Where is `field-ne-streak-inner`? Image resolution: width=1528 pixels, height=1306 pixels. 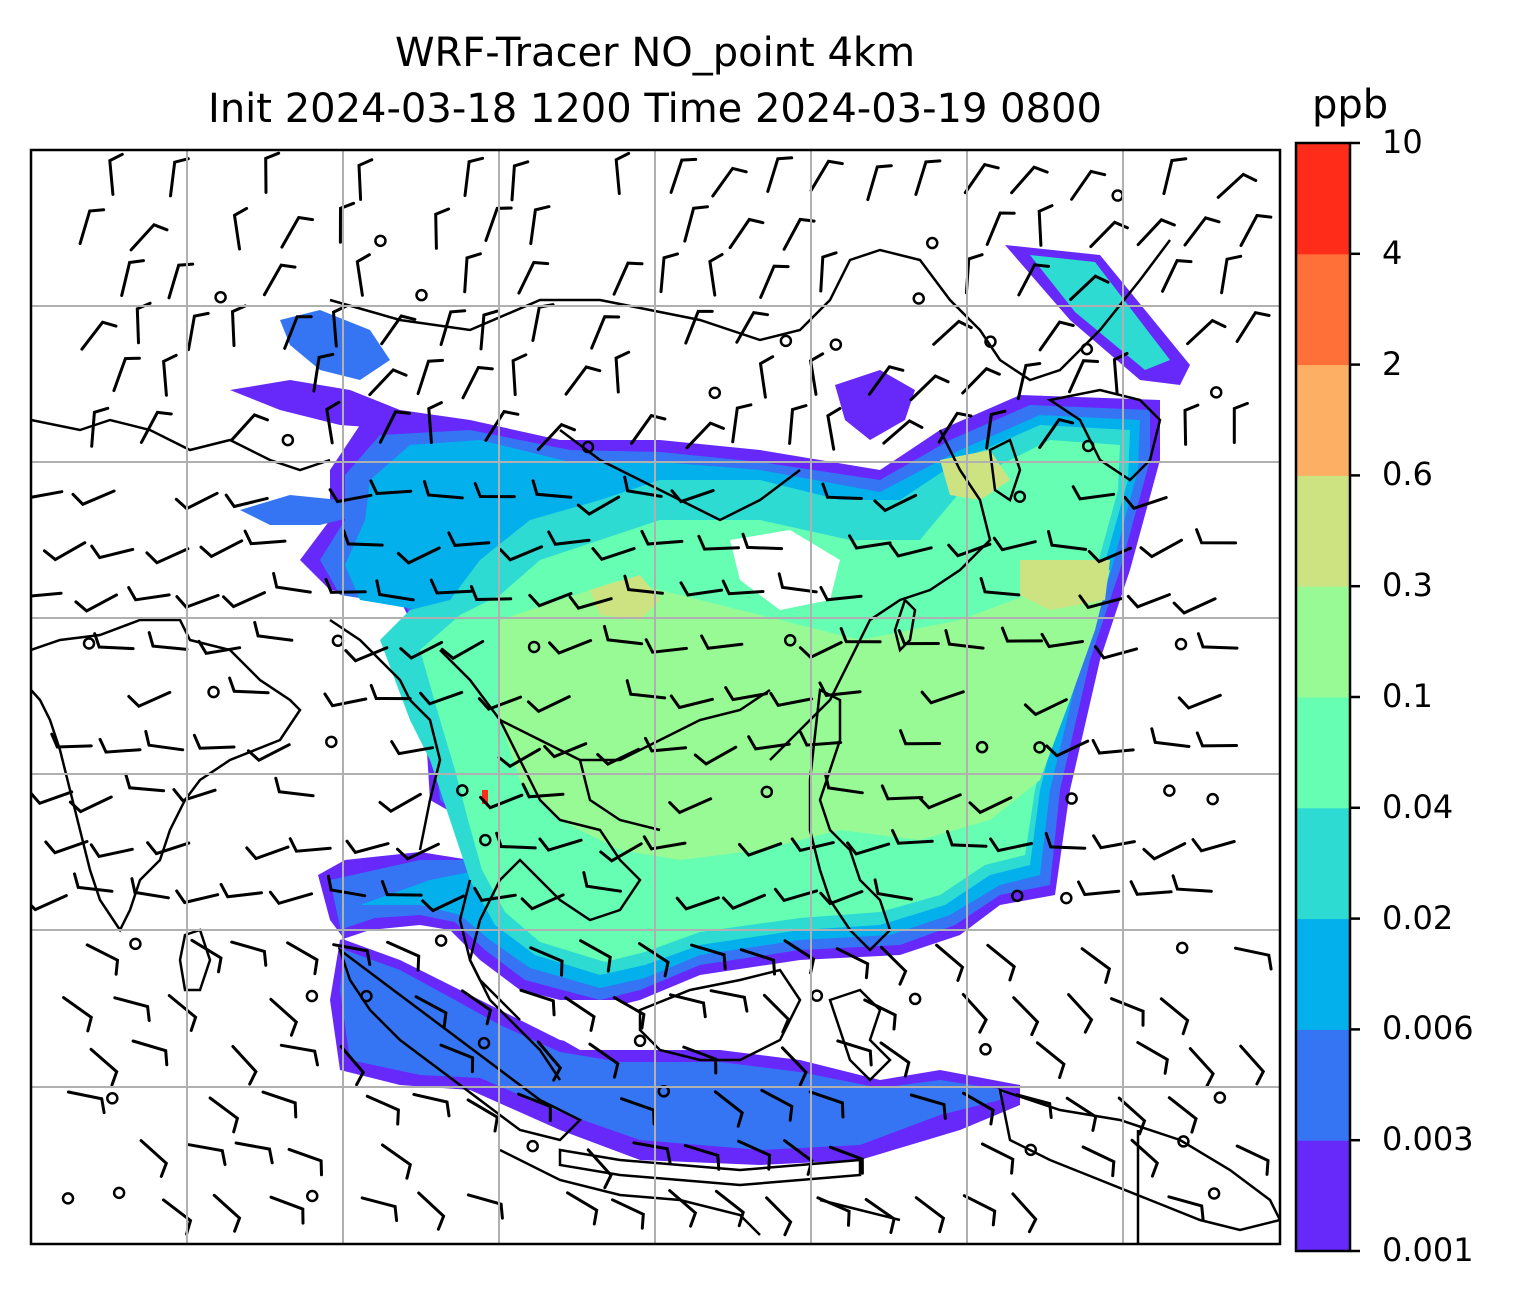 field-ne-streak-inner is located at coordinates (1100, 312).